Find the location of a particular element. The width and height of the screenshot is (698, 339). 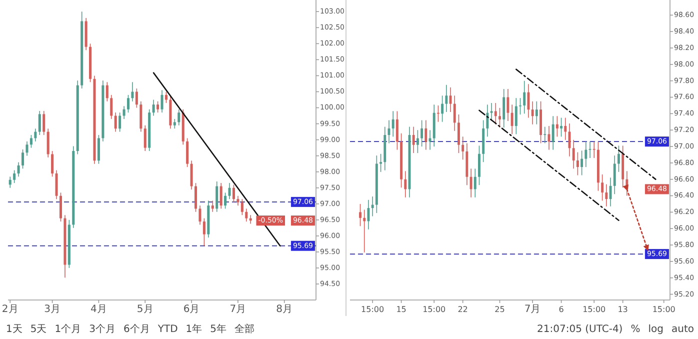

x-tick-label: 4月 is located at coordinates (98, 309).